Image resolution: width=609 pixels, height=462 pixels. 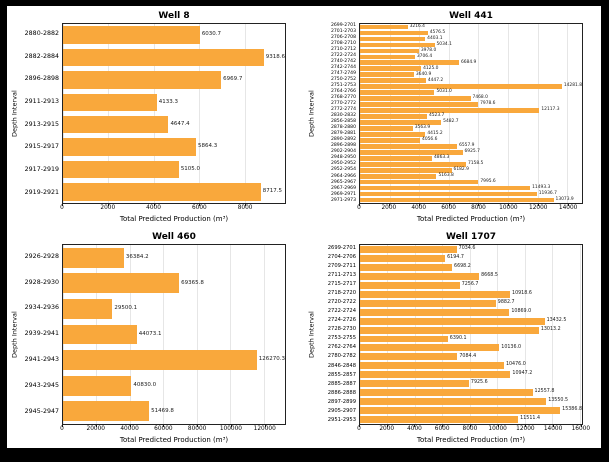 I want to click on bar-value-label: 5864.3, so click(x=208, y=146).